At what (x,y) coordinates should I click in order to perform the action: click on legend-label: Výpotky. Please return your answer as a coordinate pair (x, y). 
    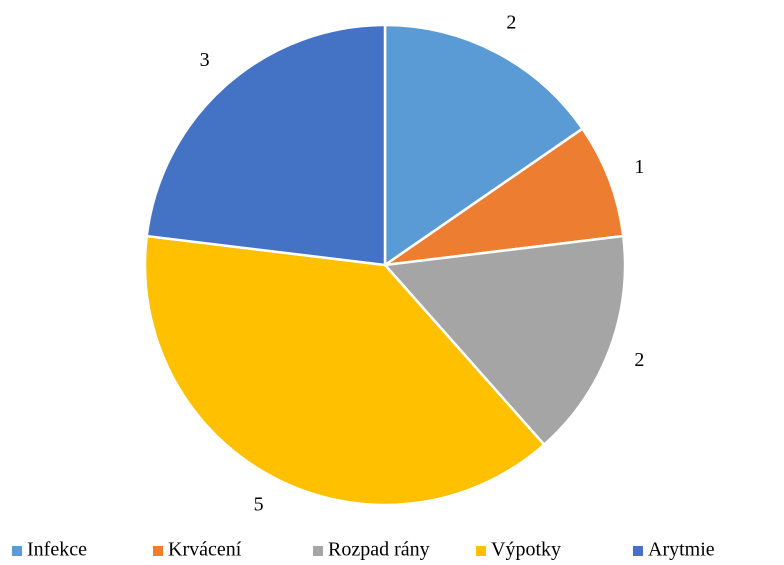
    Looking at the image, I should click on (526, 550).